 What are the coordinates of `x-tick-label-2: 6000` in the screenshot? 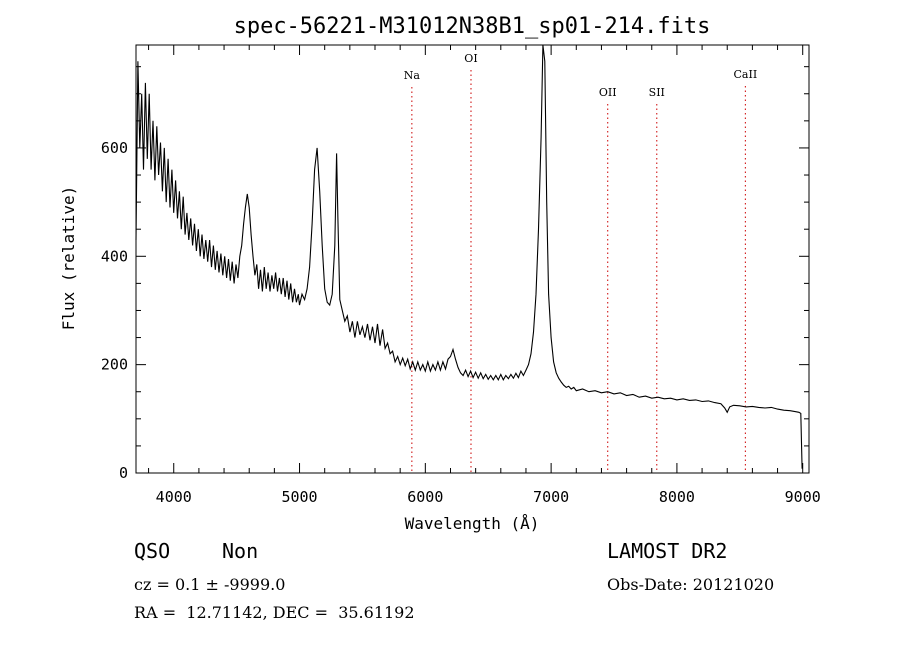 It's located at (425, 497).